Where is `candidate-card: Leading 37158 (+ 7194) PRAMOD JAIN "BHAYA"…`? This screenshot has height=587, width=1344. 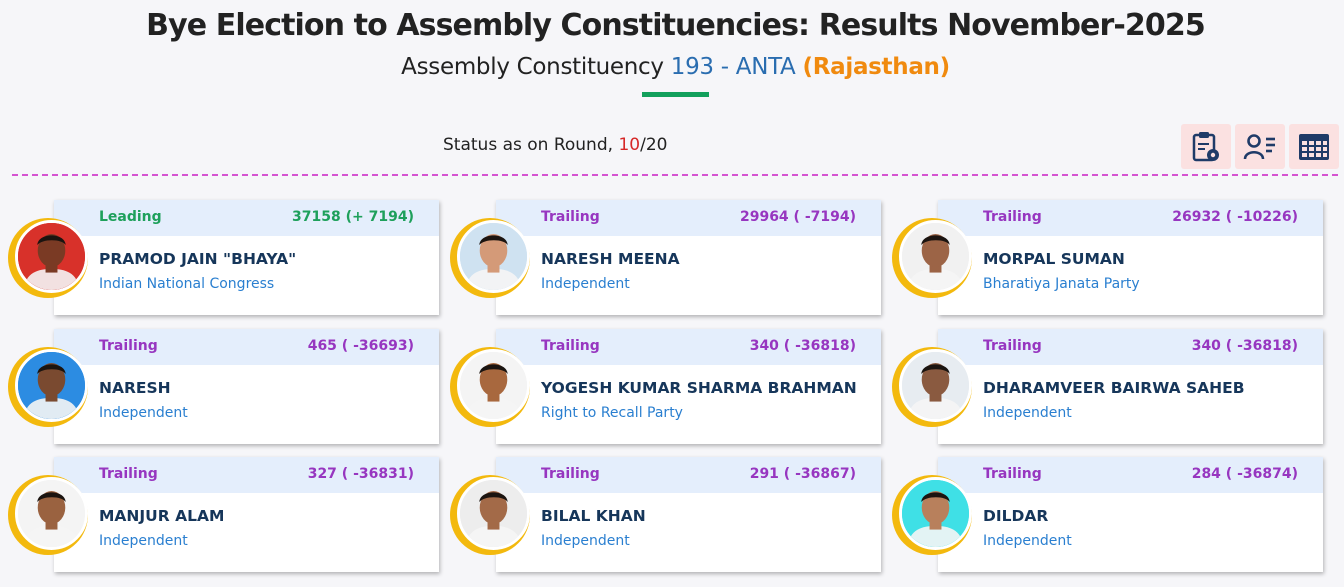
candidate-card: Leading 37158 (+ 7194) PRAMOD JAIN "BHAYA"… is located at coordinates (246, 257).